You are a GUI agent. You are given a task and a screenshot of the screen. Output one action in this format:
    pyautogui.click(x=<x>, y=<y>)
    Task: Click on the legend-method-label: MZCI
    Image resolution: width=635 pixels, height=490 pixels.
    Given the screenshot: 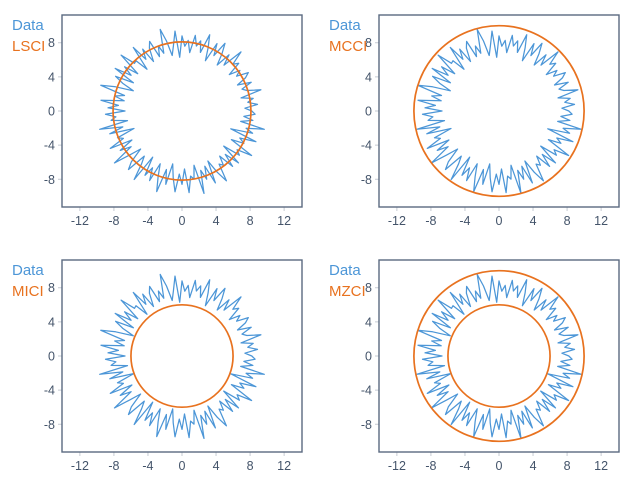 What is the action you would take?
    pyautogui.click(x=347, y=291)
    